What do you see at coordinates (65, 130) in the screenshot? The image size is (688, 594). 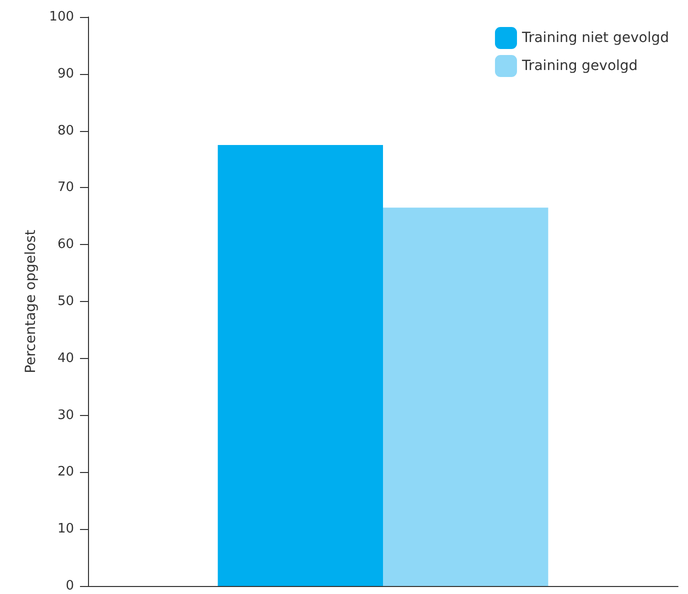 I see `y-tick-label: 80` at bounding box center [65, 130].